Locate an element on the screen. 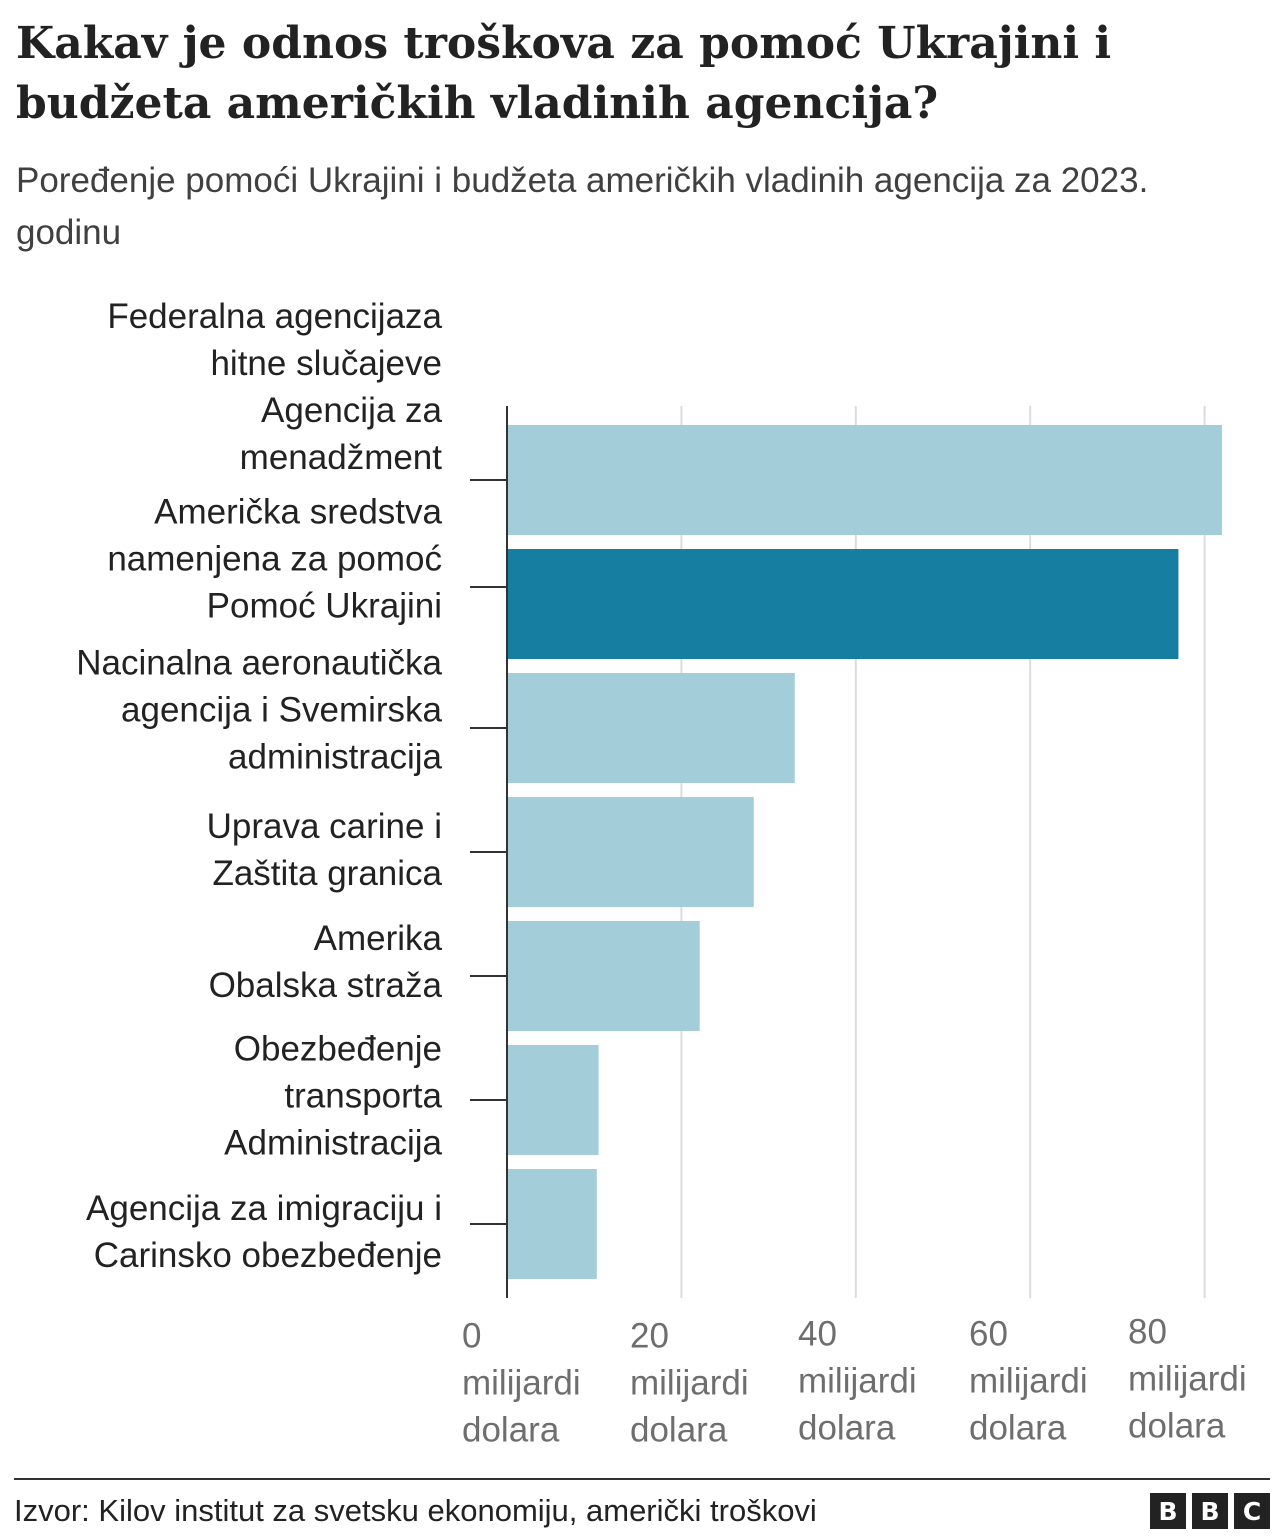 The height and width of the screenshot is (1540, 1284). logo-letter-c: C is located at coordinates (1252, 1511).